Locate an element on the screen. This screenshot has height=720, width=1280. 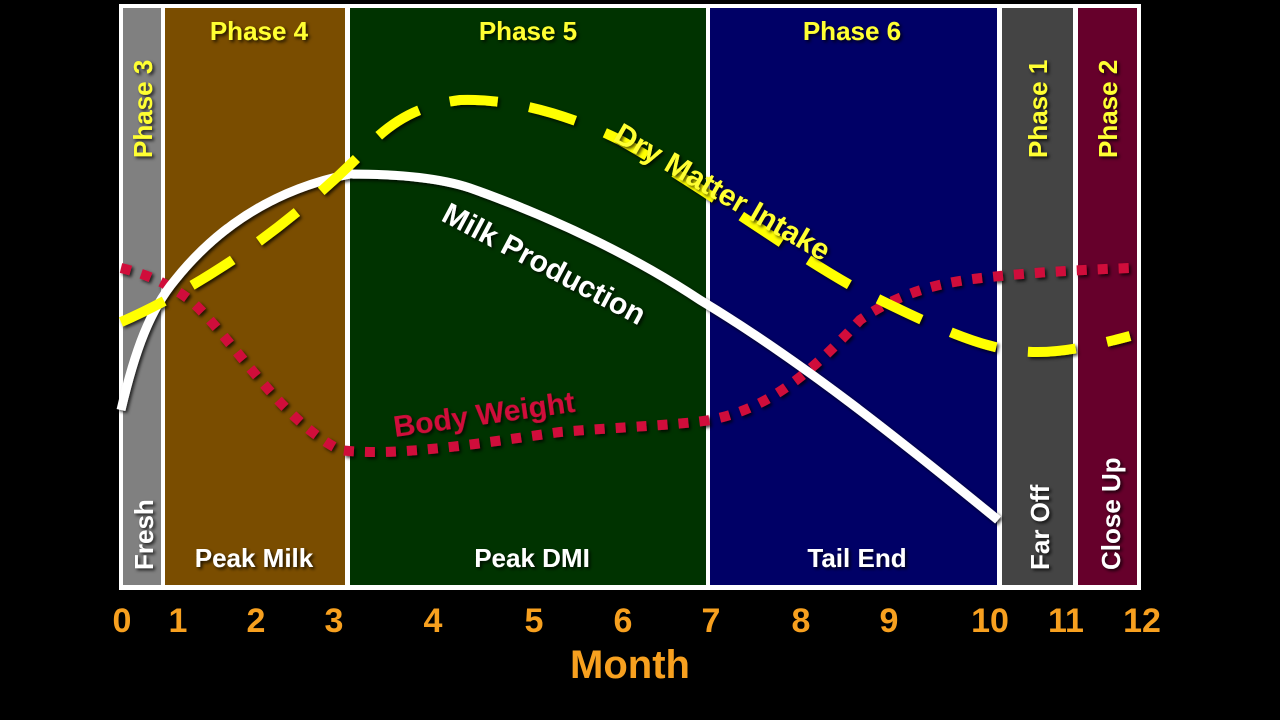
stage-tail-end: Tail End is located at coordinates (856, 558).